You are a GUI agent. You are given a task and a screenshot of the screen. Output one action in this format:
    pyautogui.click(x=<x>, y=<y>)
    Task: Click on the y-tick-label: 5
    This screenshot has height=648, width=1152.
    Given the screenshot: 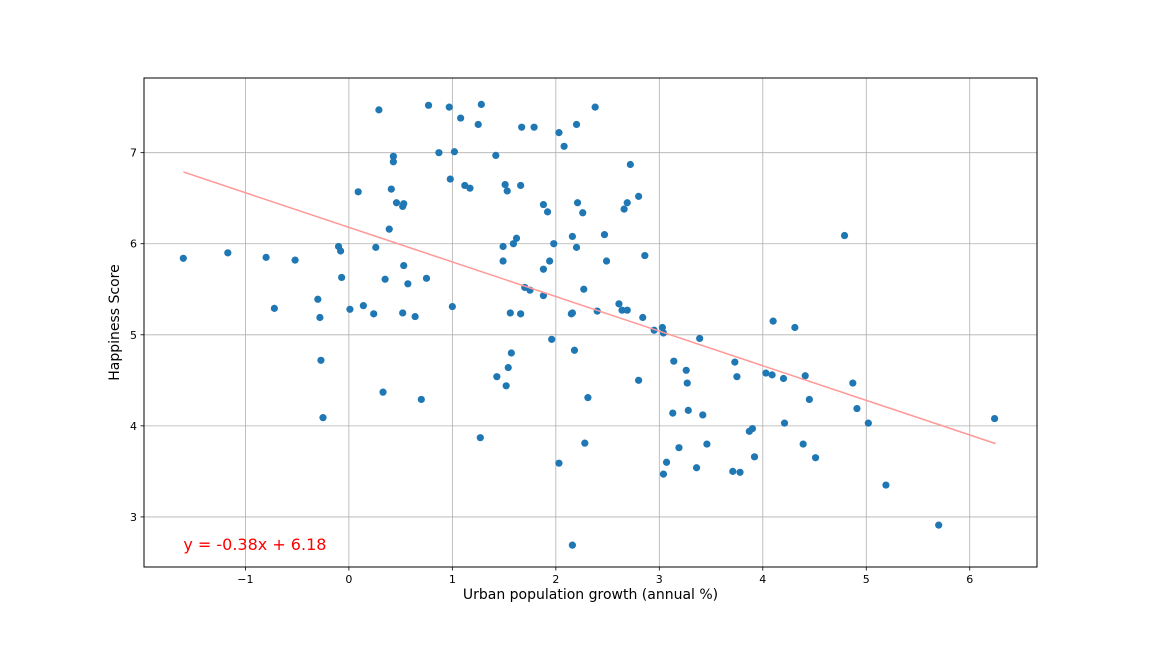 What is the action you would take?
    pyautogui.click(x=133, y=335)
    